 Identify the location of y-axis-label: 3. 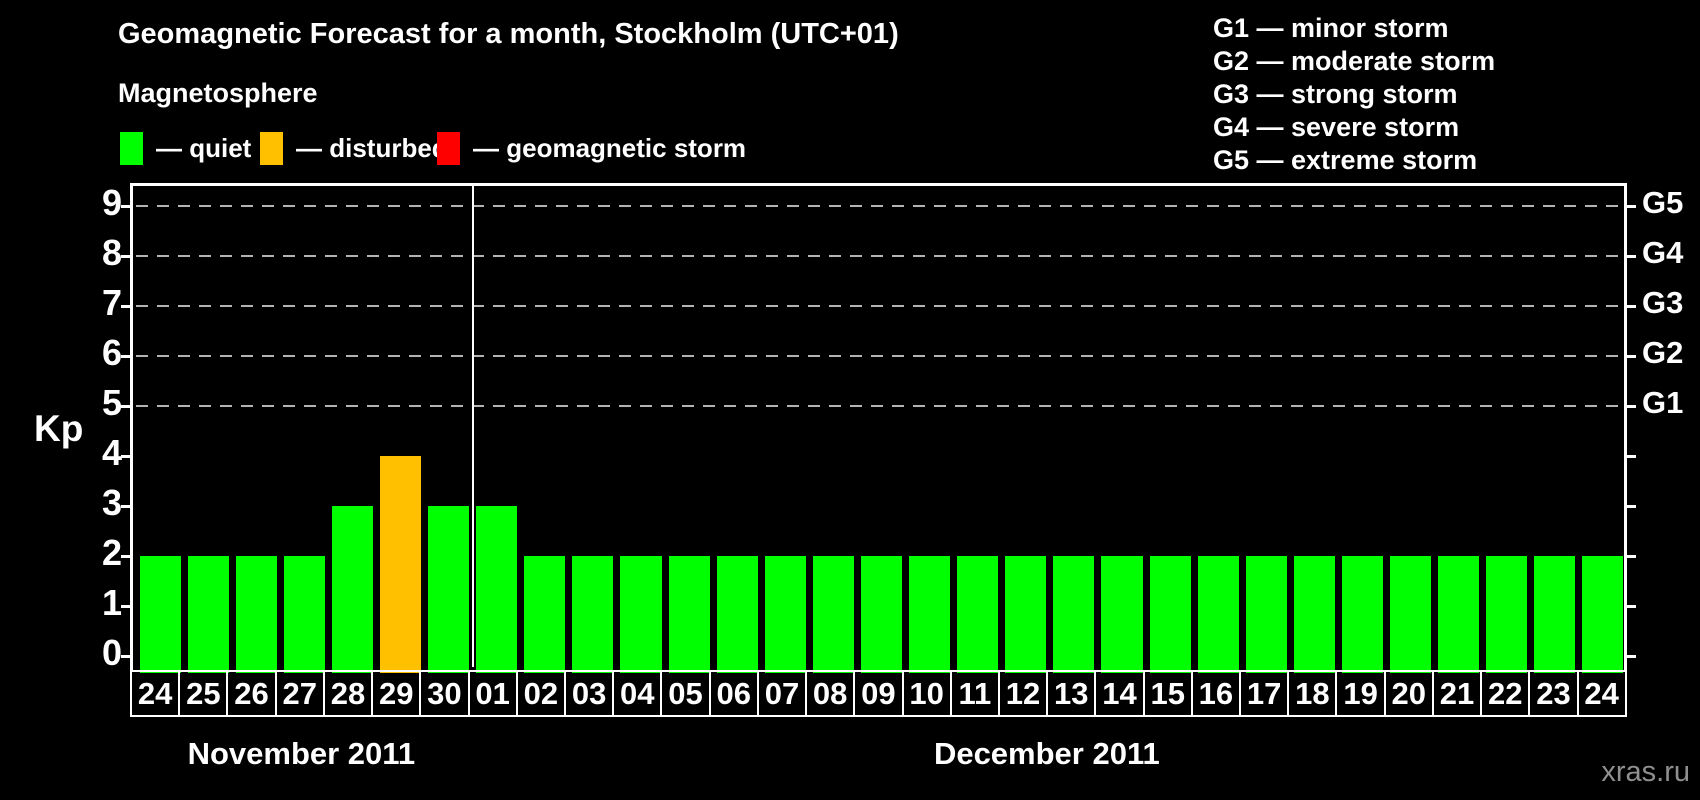
(111, 502).